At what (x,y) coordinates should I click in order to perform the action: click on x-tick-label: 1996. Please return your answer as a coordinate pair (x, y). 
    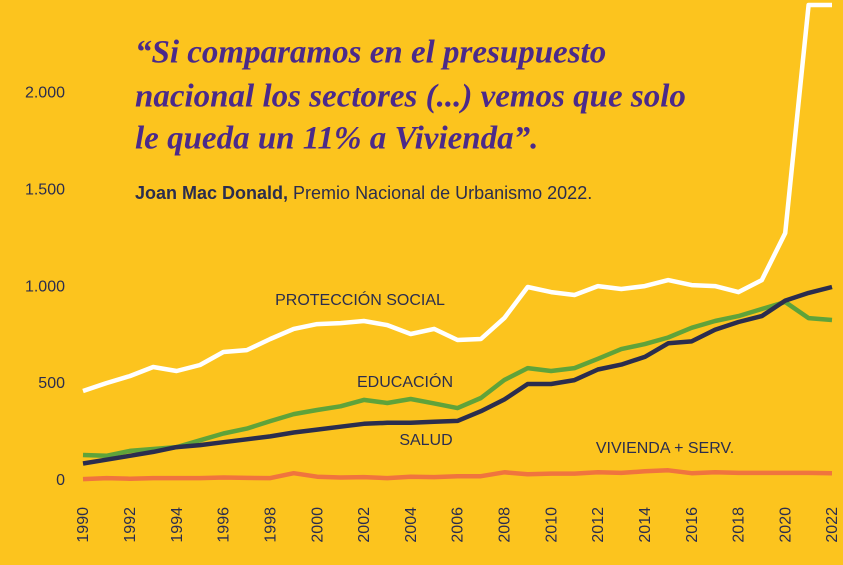
    Looking at the image, I should click on (224, 525).